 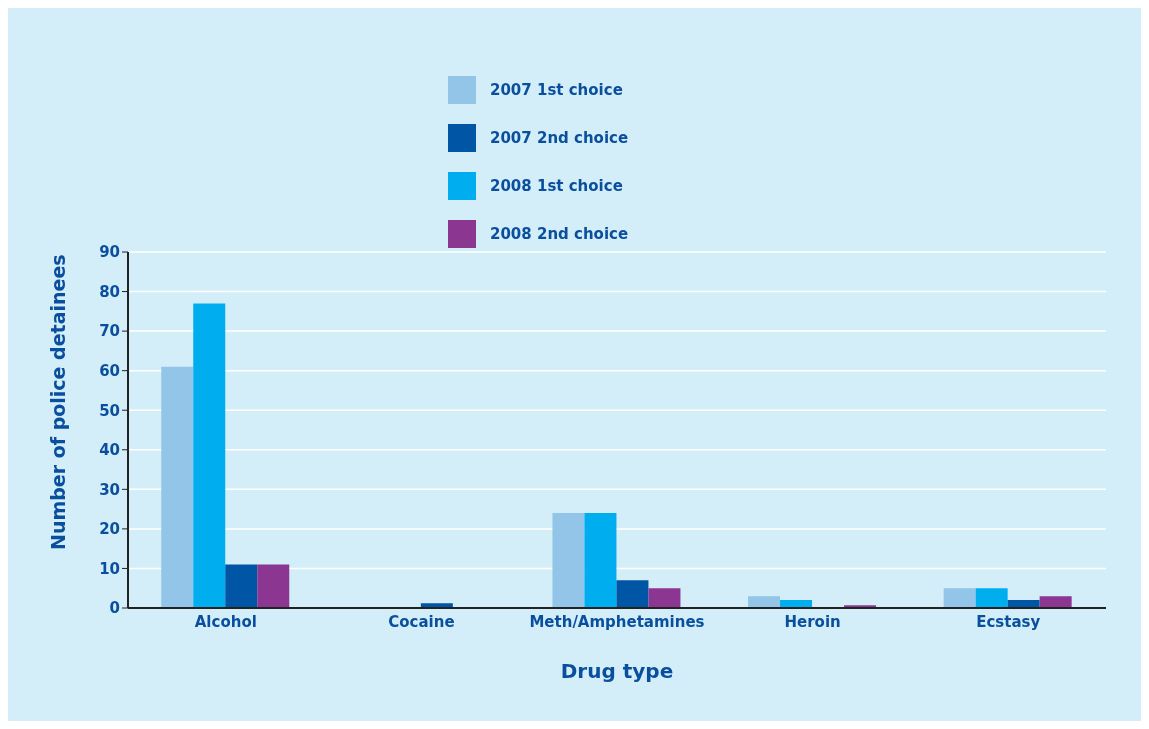 What do you see at coordinates (109, 291) in the screenshot?
I see `y-tick-label: 80` at bounding box center [109, 291].